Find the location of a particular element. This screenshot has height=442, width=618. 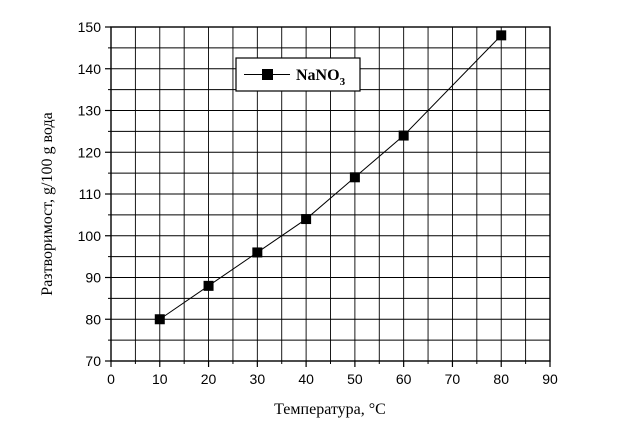

x-tick-label: 60 is located at coordinates (404, 379).